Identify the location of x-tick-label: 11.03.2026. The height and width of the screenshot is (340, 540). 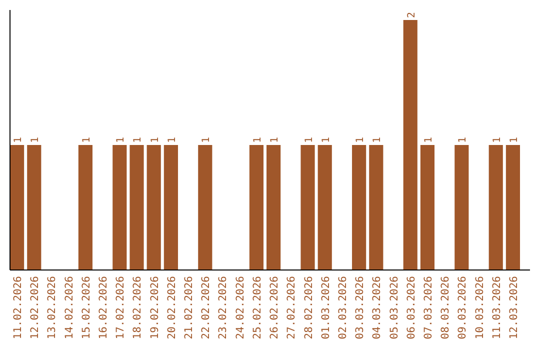
(496, 308).